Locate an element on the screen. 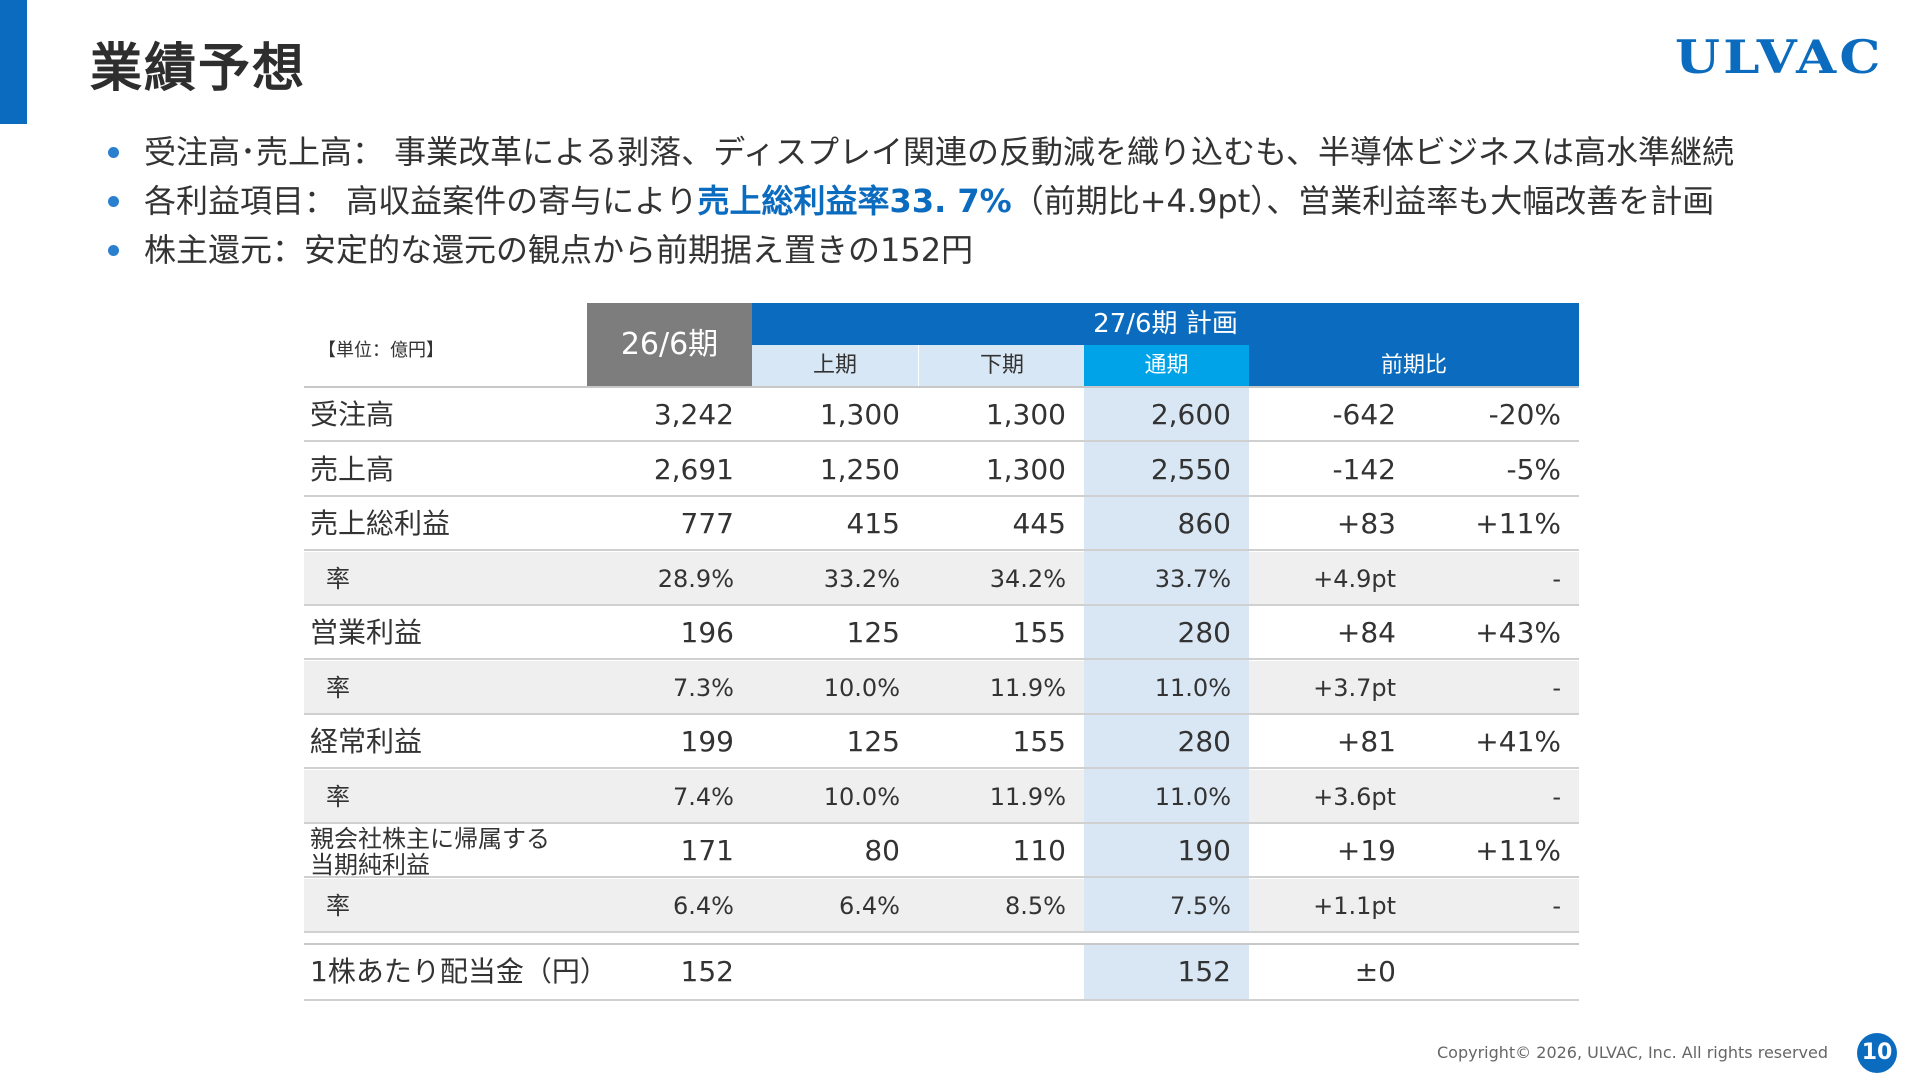 This screenshot has width=1919, height=1080. cell-fy26: 7.4% is located at coordinates (703, 796).